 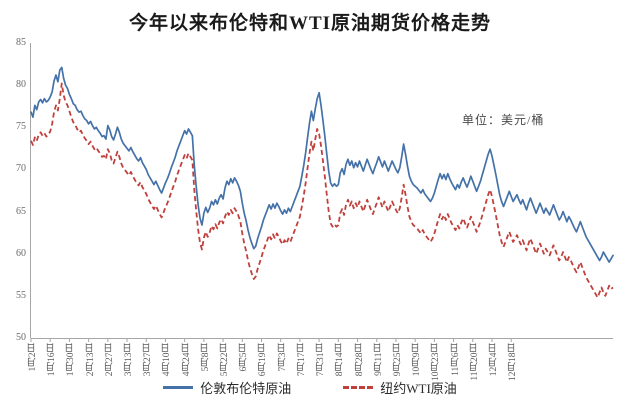 I want to click on y-axis-tick-label: 65, so click(x=21, y=211).